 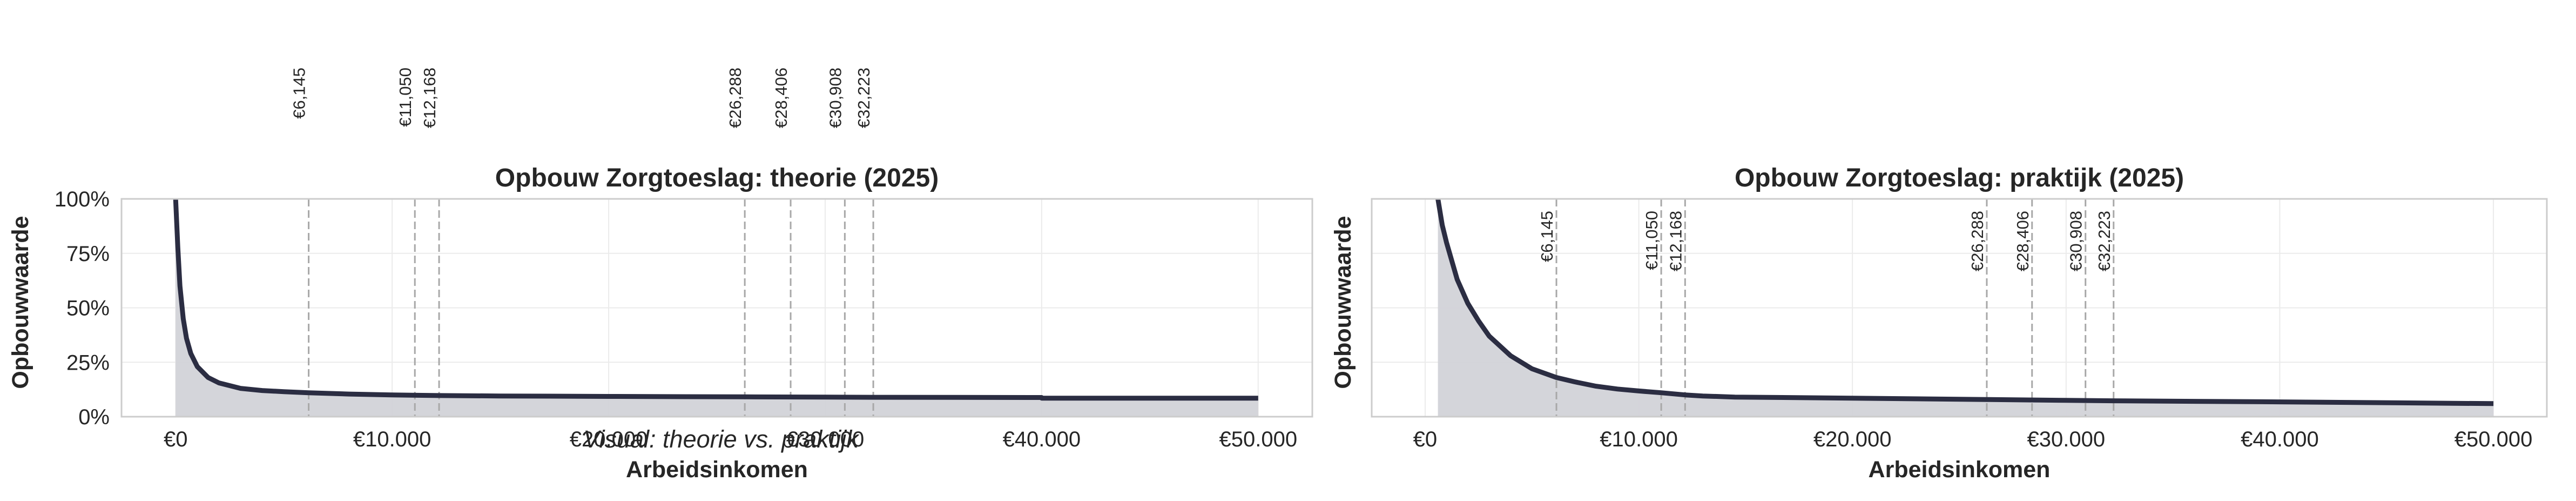 What do you see at coordinates (88, 254) in the screenshot?
I see `y-tick-label-75: 75%` at bounding box center [88, 254].